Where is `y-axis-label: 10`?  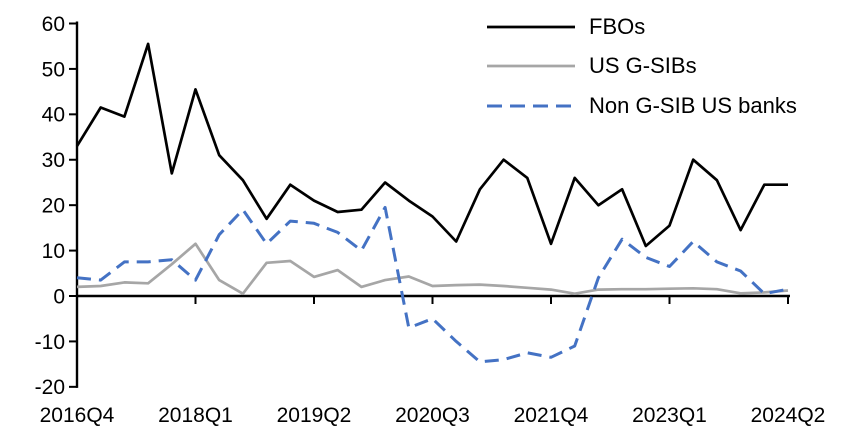 y-axis-label: 10 is located at coordinates (53, 251).